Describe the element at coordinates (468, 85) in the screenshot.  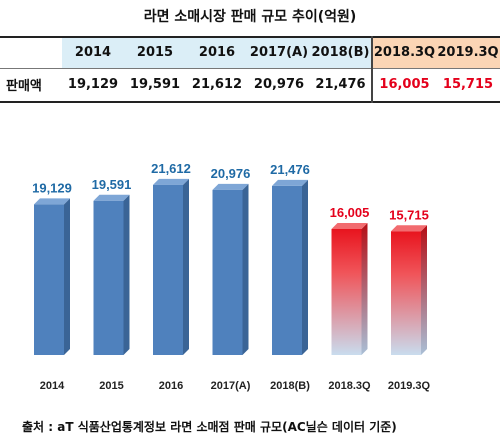
I see `table-cell: 15,715` at that location.